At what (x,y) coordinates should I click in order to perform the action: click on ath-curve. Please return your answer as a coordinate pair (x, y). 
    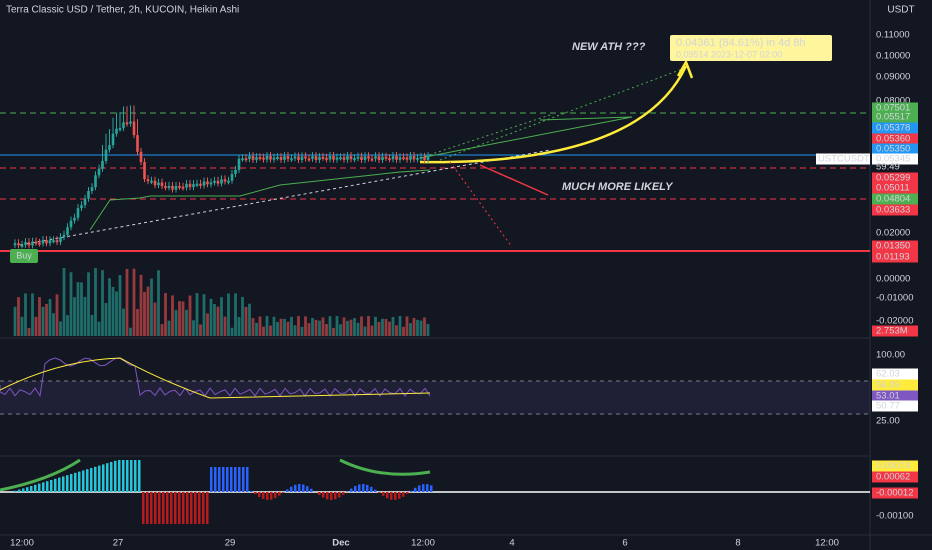
    Looking at the image, I should click on (553, 114).